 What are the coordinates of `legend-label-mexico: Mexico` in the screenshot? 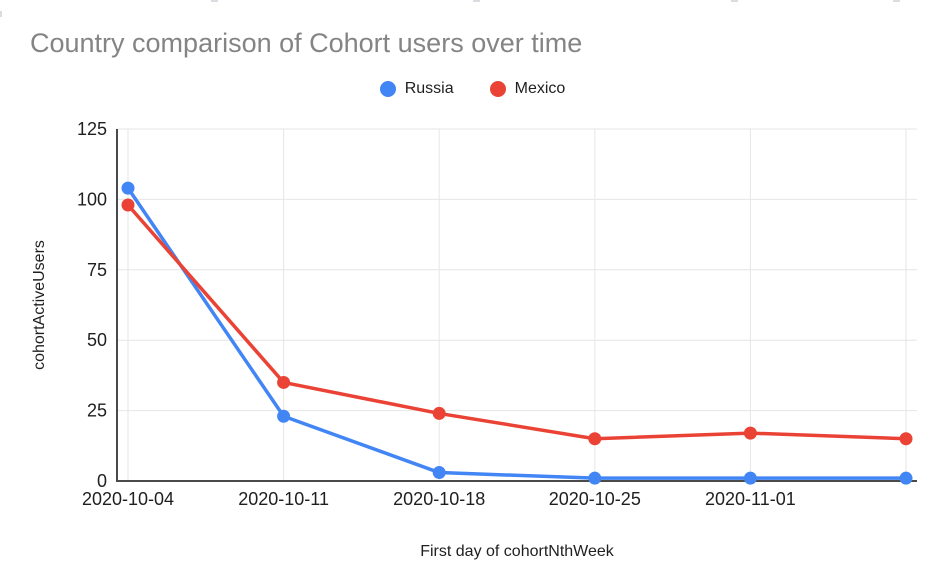 It's located at (540, 88).